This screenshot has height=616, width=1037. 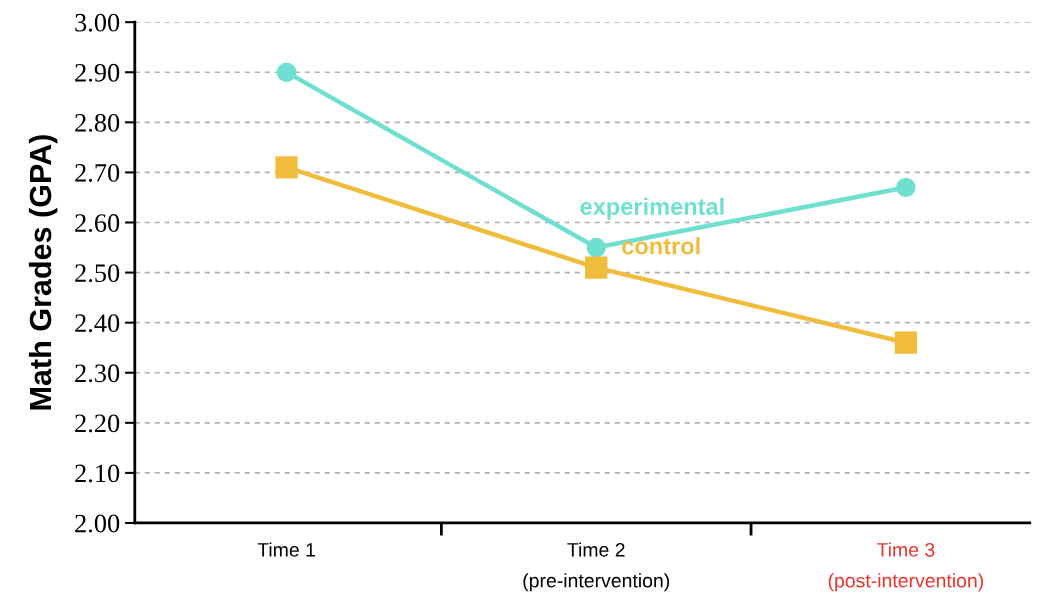 I want to click on y-tick-label: 2.20, so click(x=97, y=423).